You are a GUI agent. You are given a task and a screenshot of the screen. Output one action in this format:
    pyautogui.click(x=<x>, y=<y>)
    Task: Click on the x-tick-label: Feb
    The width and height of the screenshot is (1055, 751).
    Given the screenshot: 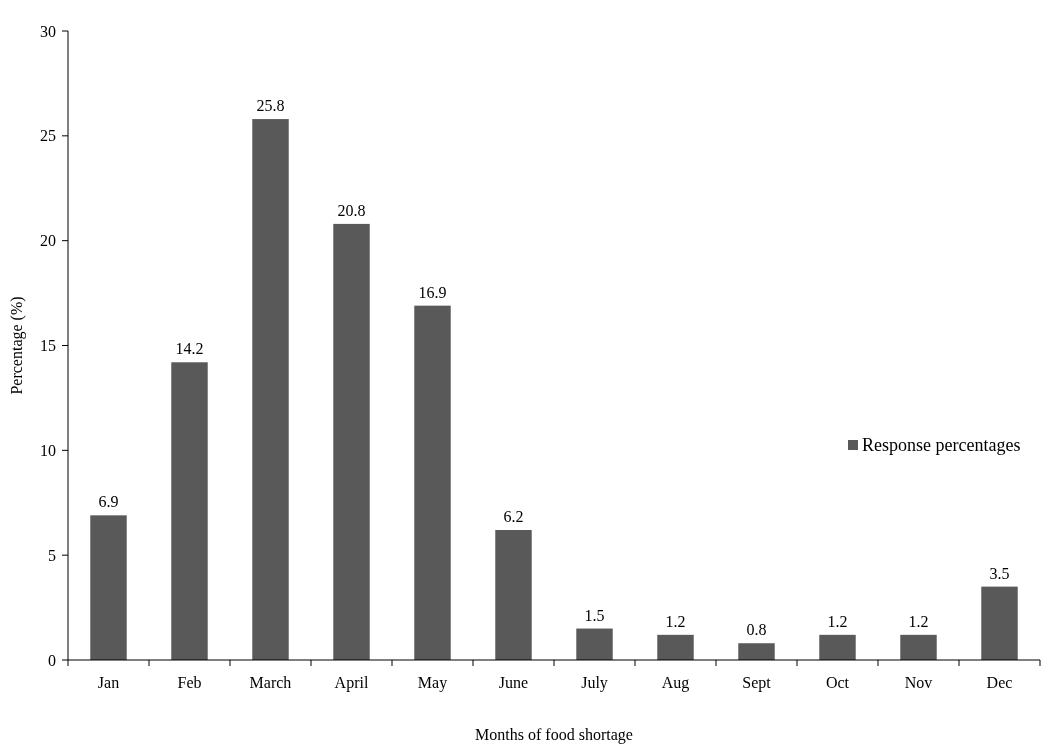 What is the action you would take?
    pyautogui.click(x=189, y=682)
    